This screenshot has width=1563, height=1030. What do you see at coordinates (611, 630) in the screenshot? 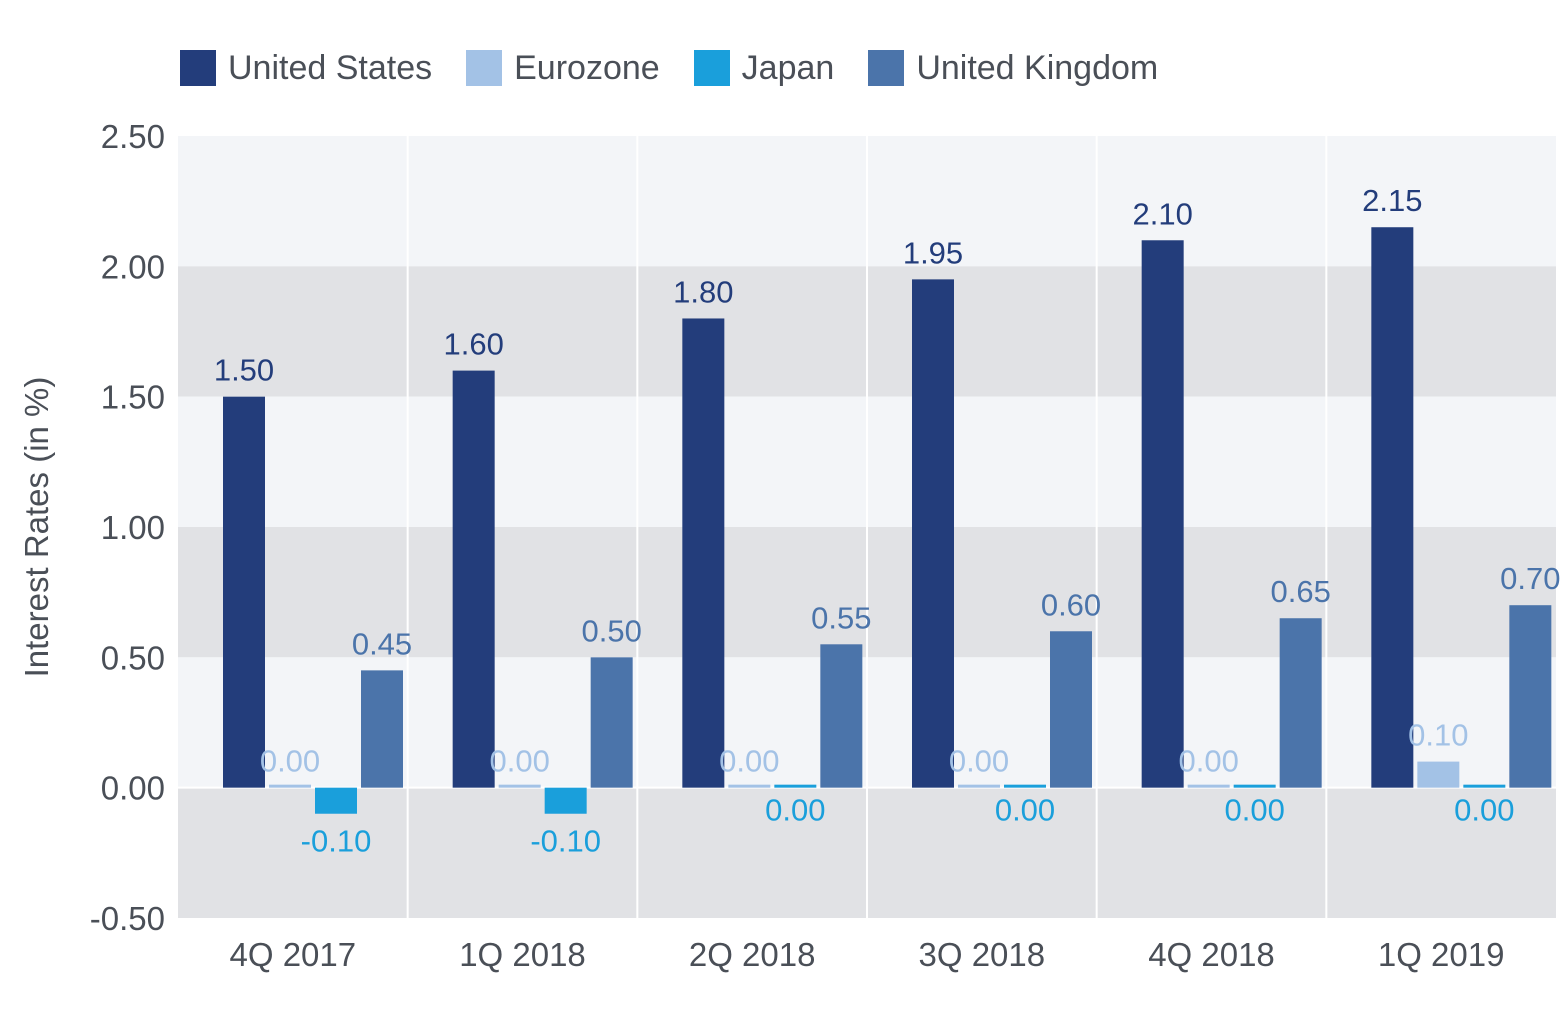
I see `data-label-united-kingdom: 0.50` at bounding box center [611, 630].